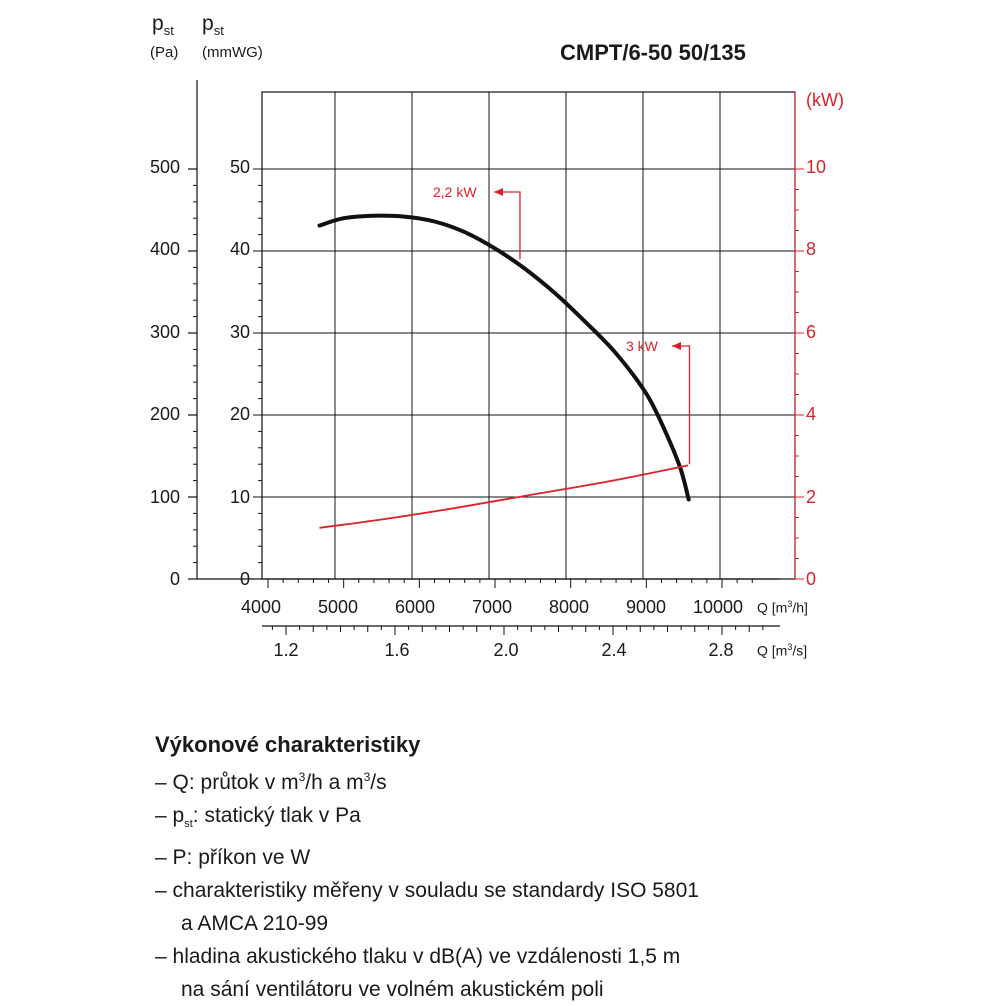 The width and height of the screenshot is (1000, 1006). Describe the element at coordinates (676, 346) in the screenshot. I see `annotation-3kw-arrow` at that location.